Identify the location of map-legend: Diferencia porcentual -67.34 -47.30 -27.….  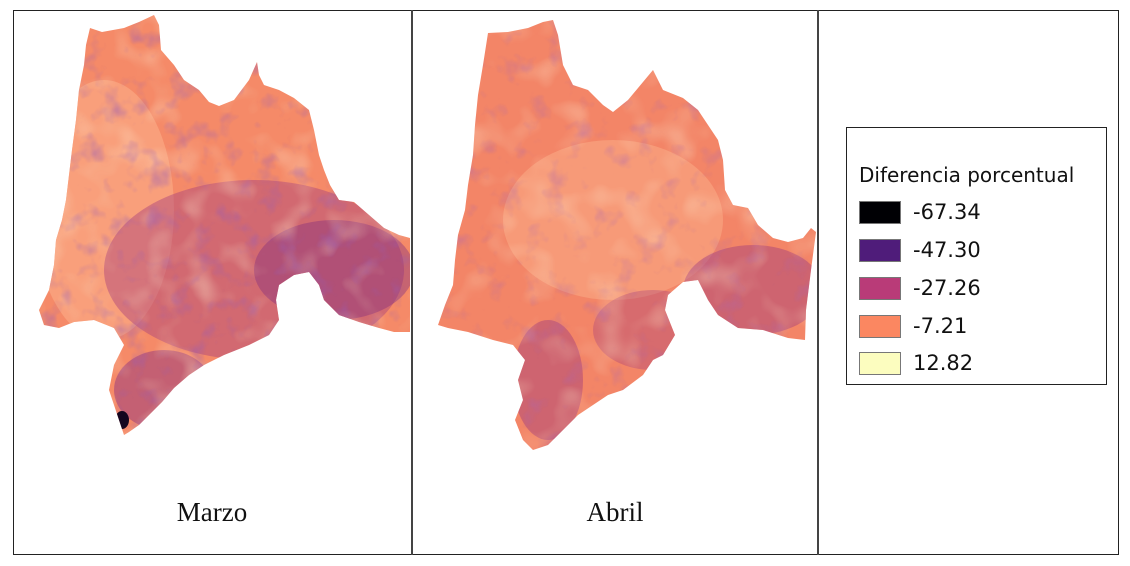
(976, 256).